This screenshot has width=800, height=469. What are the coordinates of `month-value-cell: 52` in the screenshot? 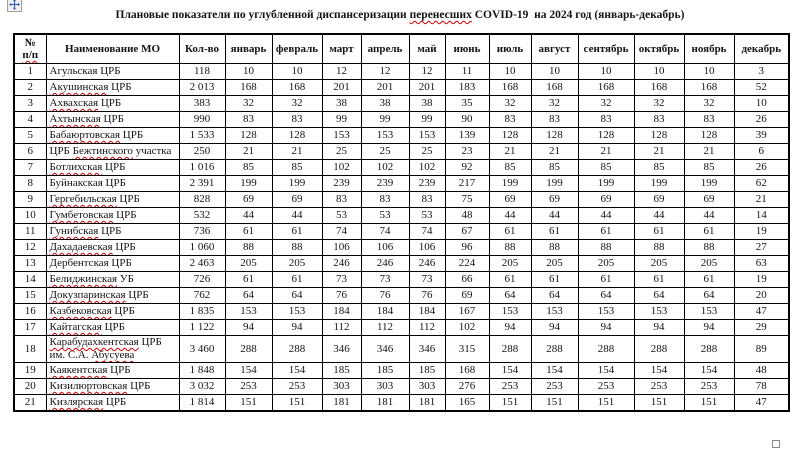 It's located at (761, 87).